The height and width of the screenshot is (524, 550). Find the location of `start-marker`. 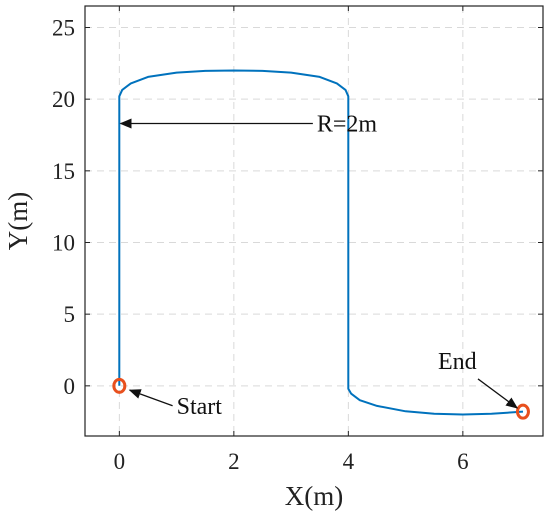

start-marker is located at coordinates (119, 385).